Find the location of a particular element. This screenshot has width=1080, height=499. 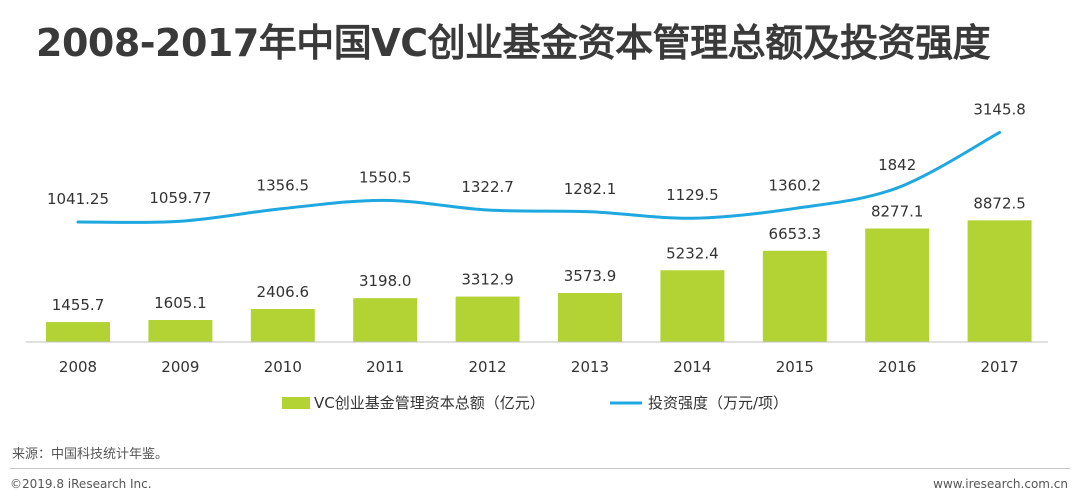

legend: VC创业基金管理资本总额（亿元） 投资强度（万元/项） is located at coordinates (535, 403).